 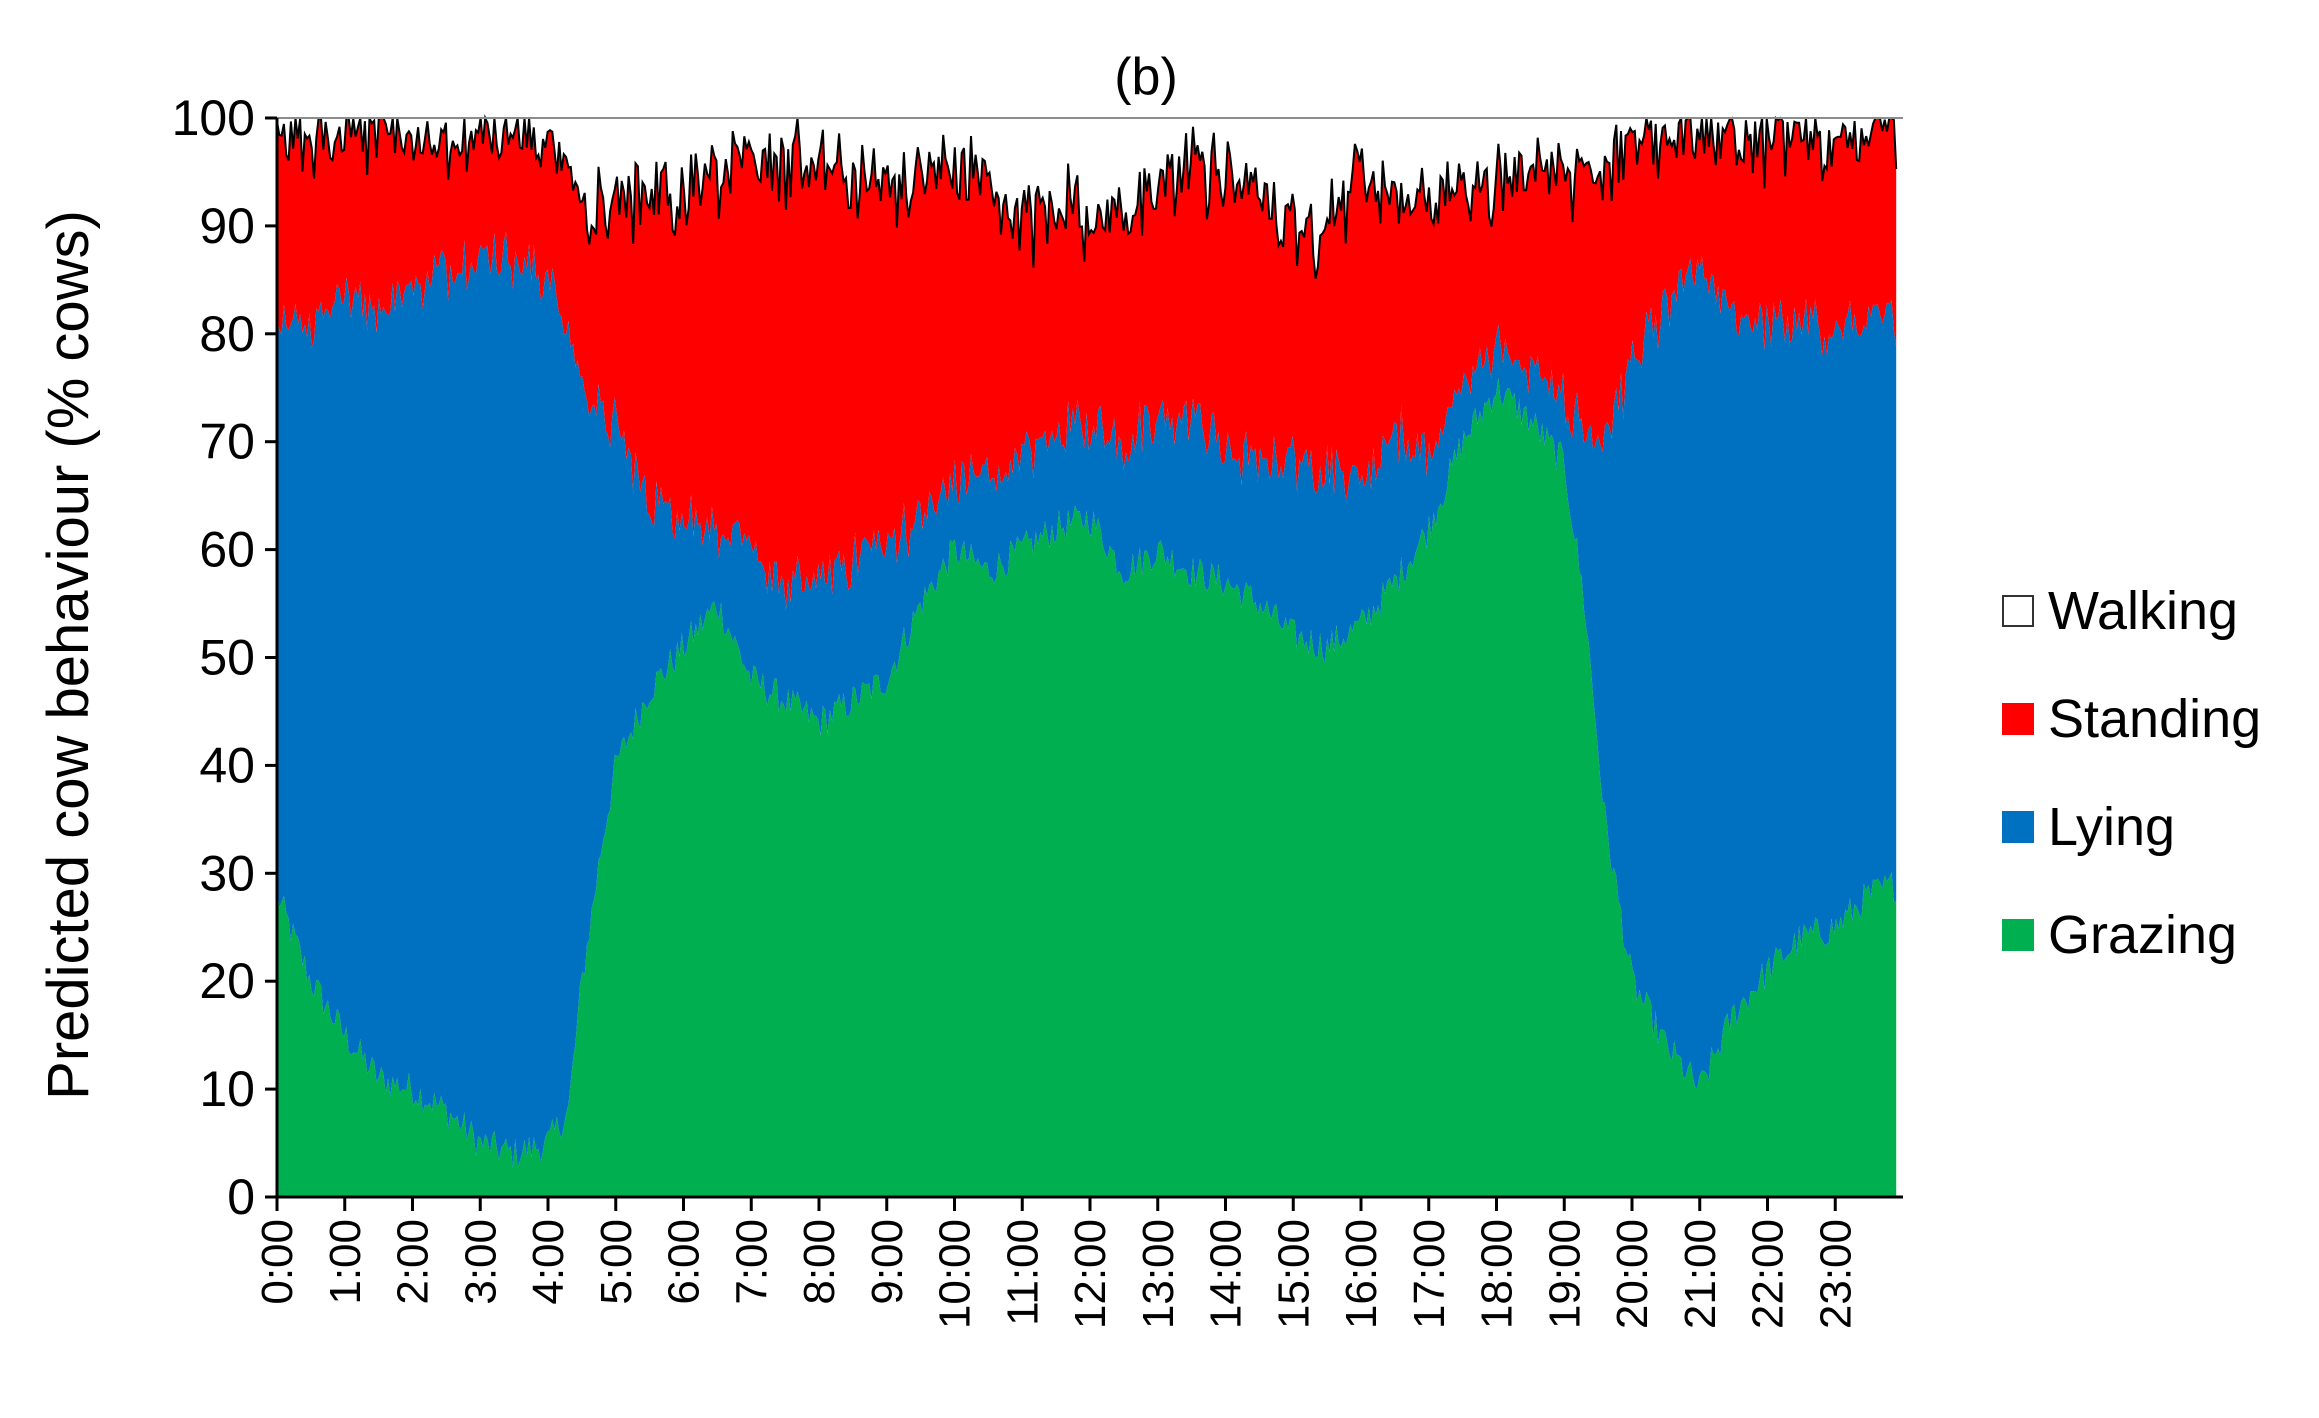 I want to click on x-tick-label: 20:00, so click(x=1632, y=1274).